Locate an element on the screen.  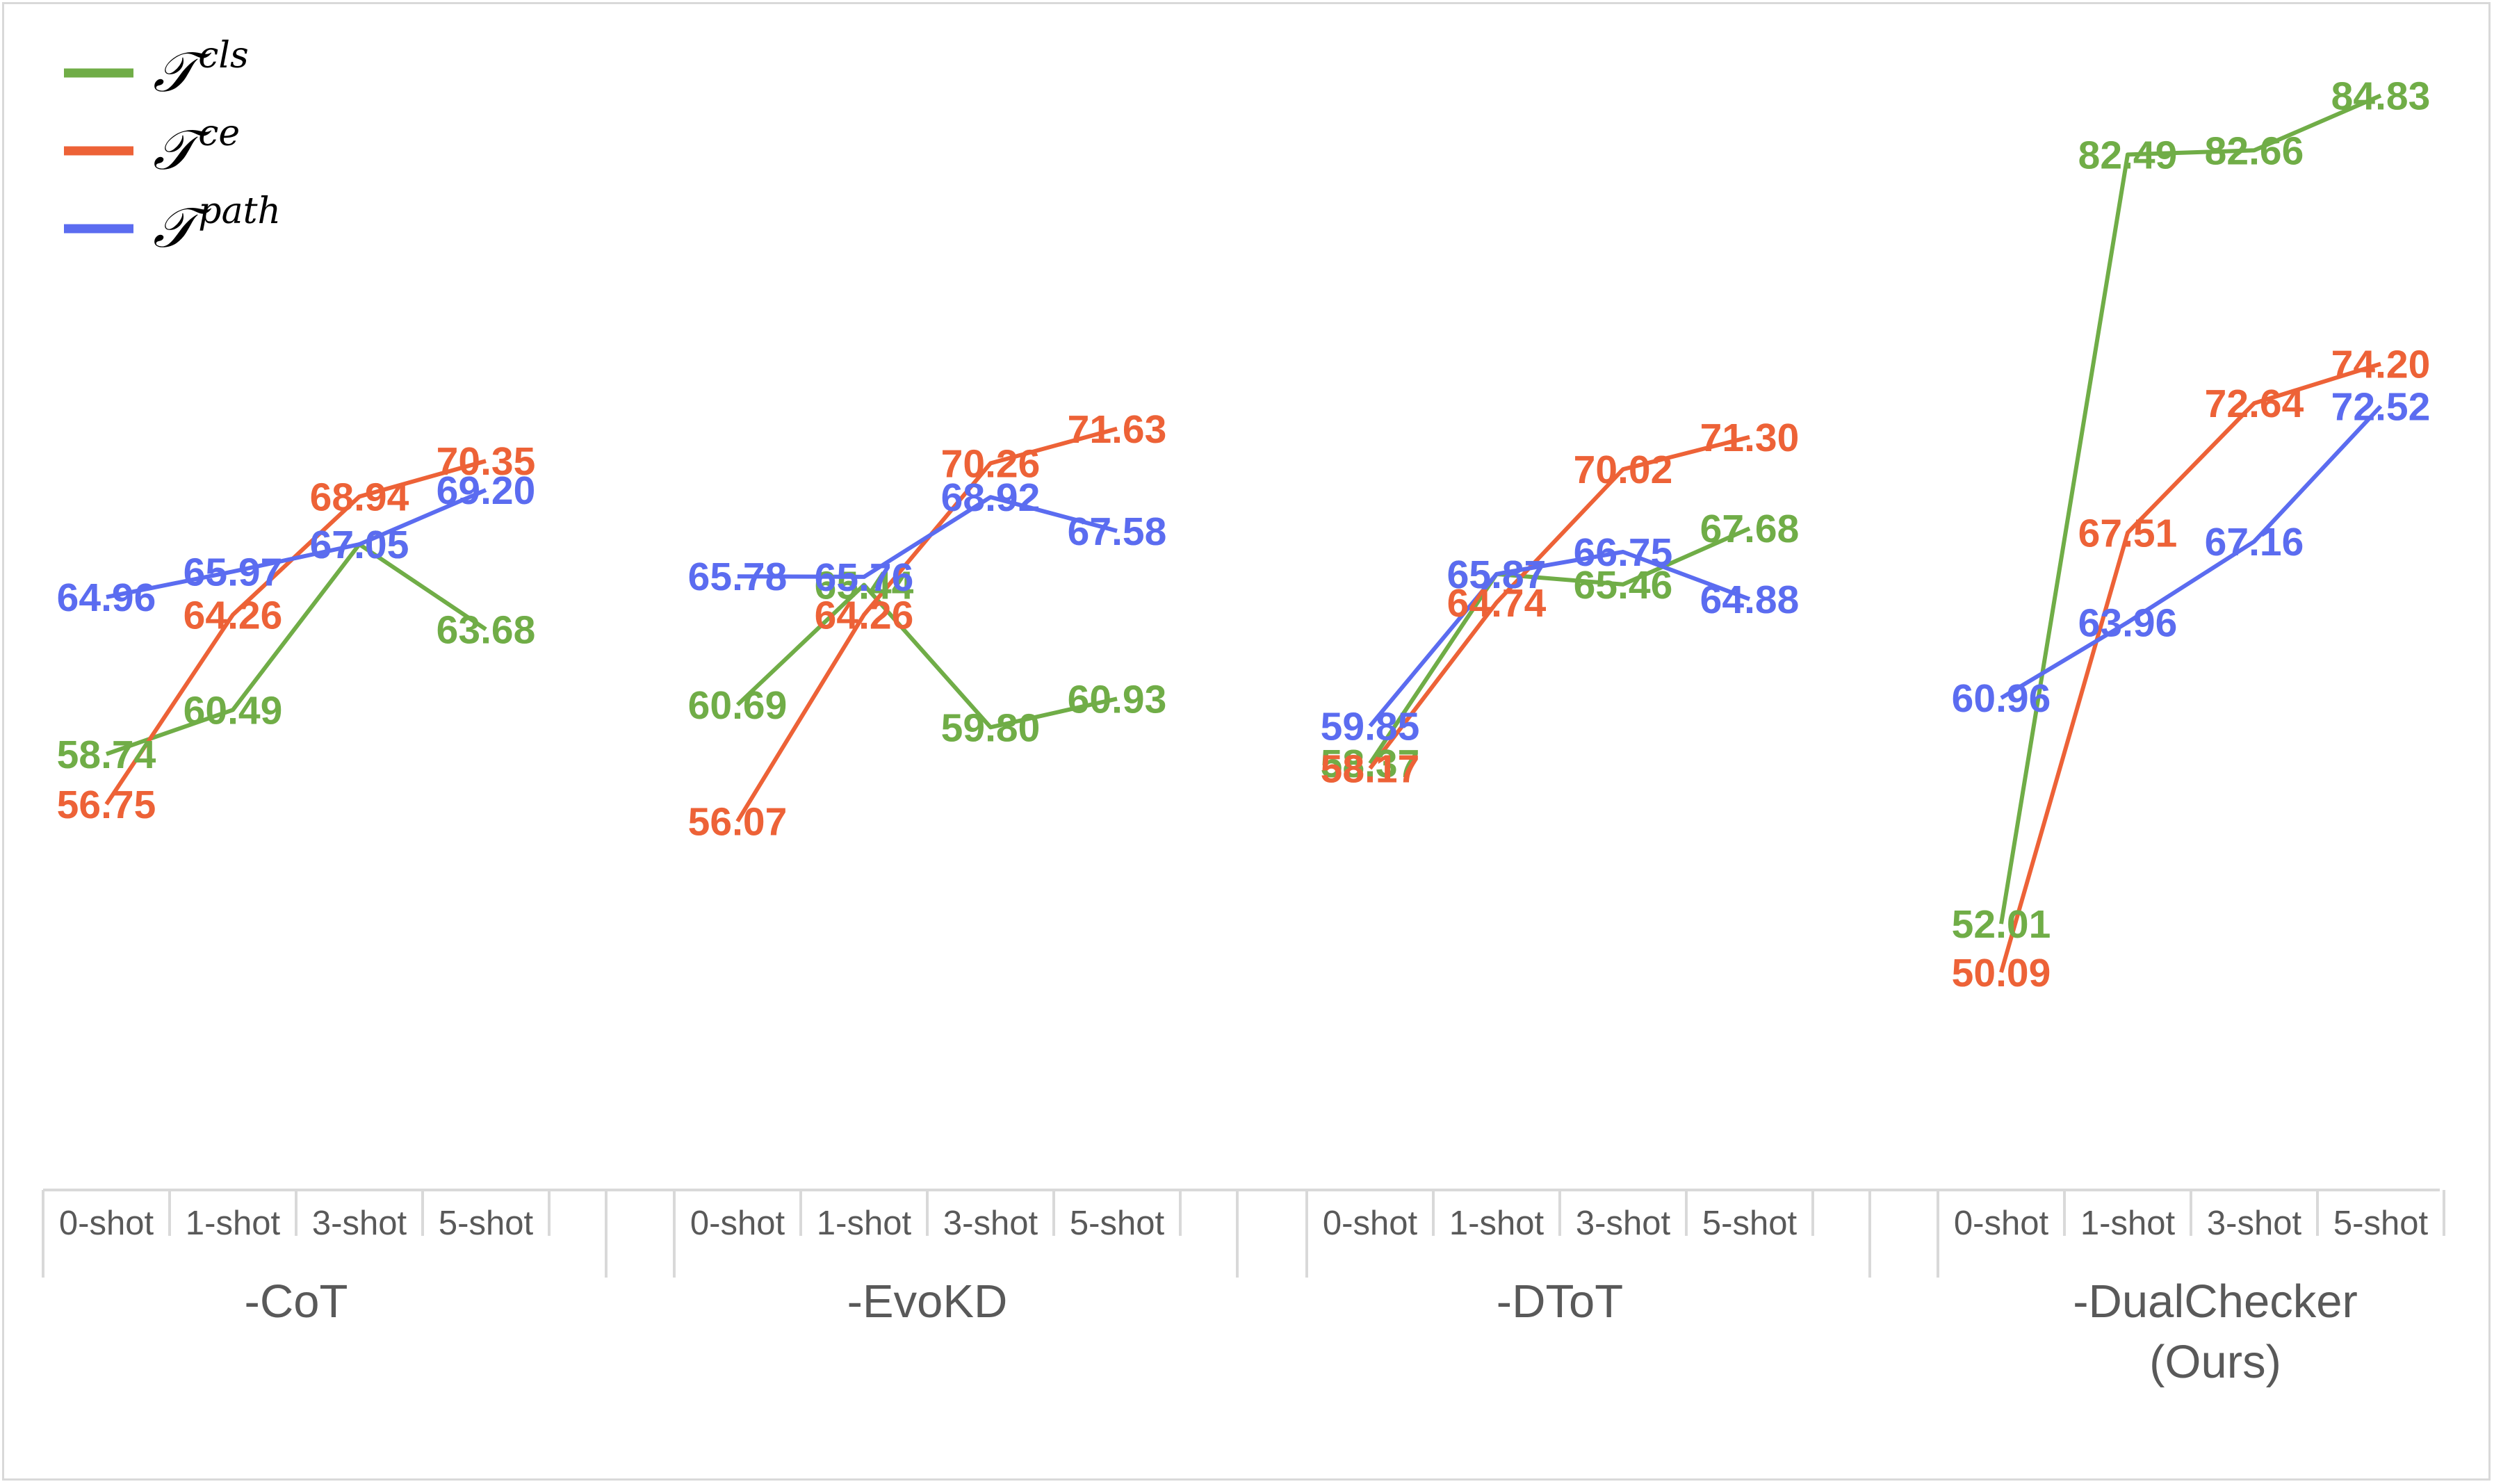
legend: 𝒯cls 𝒯ce 𝒯path is located at coordinates (173, 147).